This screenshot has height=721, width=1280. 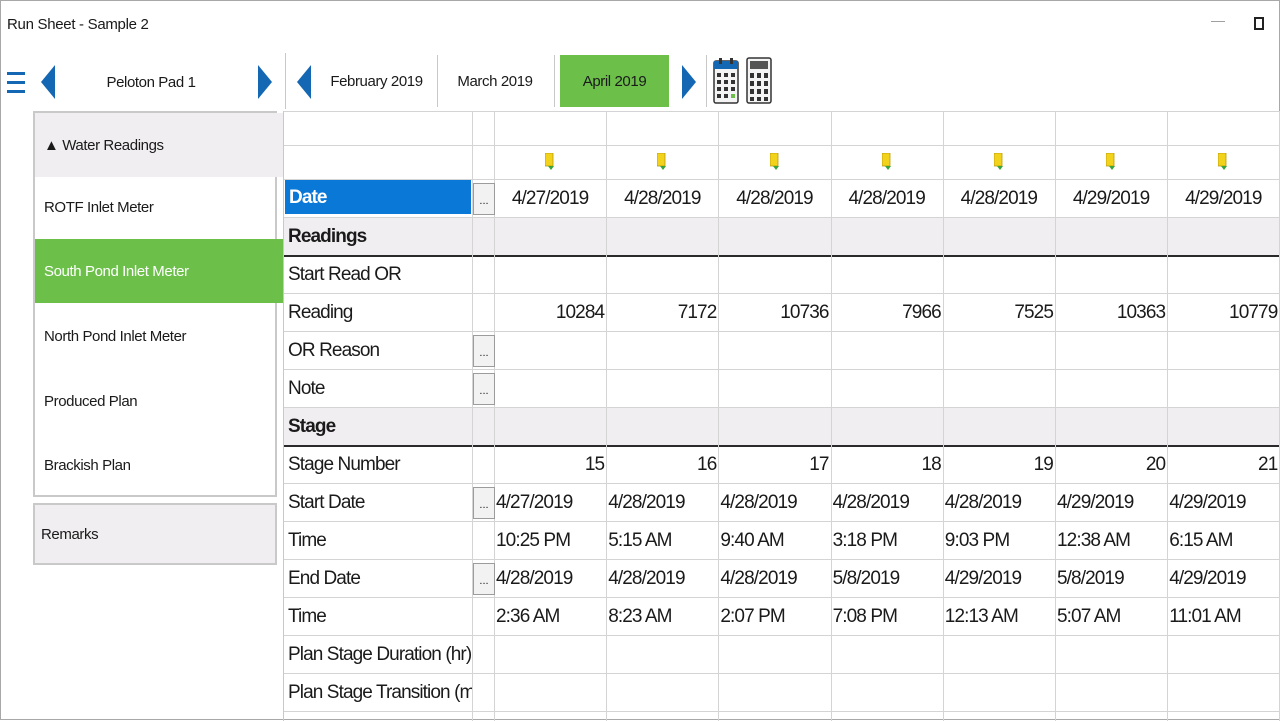 I want to click on end-time-cell: 8:23 AM, so click(x=640, y=616).